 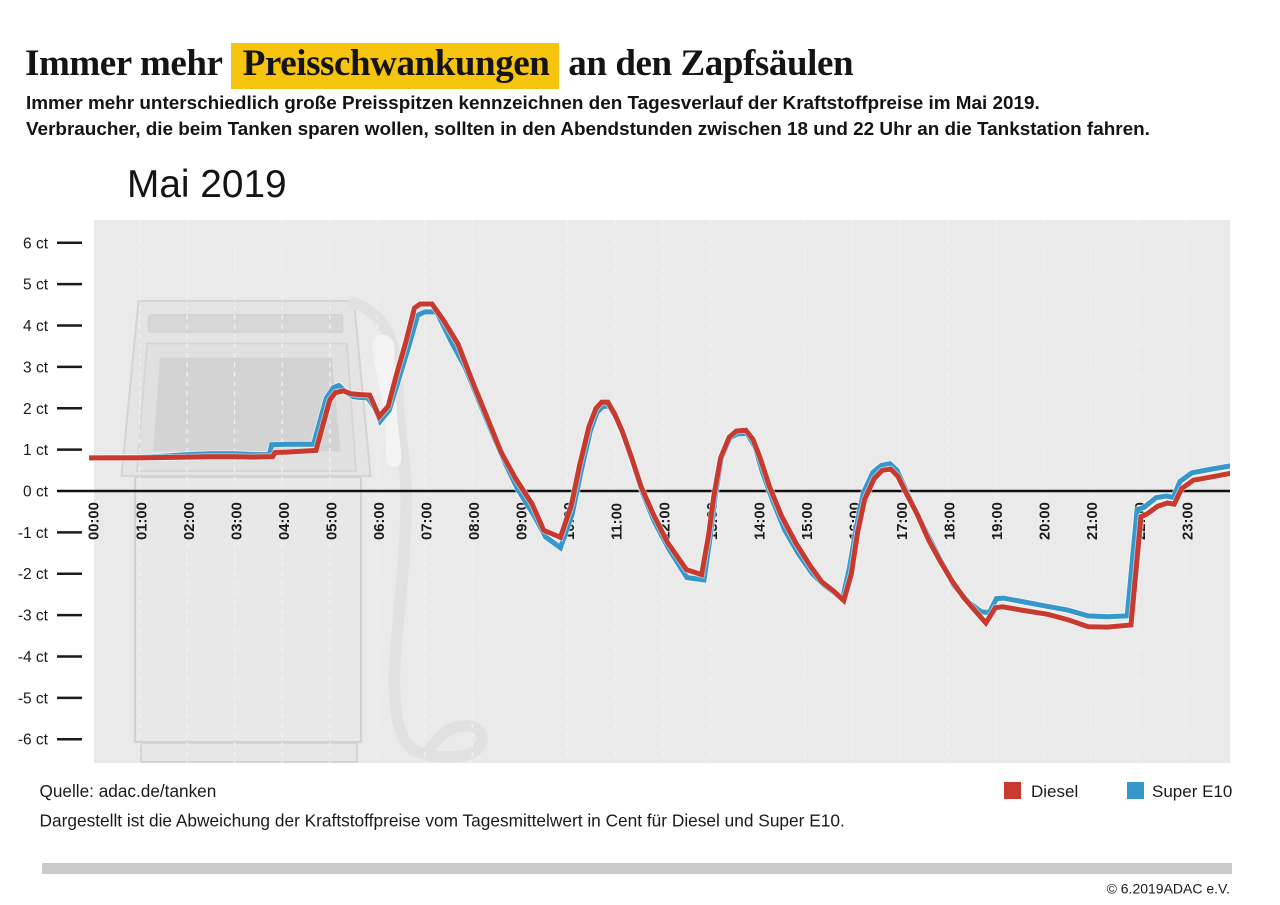 What do you see at coordinates (128, 791) in the screenshot?
I see `svg-text: Quelle: adac.de/tanken` at bounding box center [128, 791].